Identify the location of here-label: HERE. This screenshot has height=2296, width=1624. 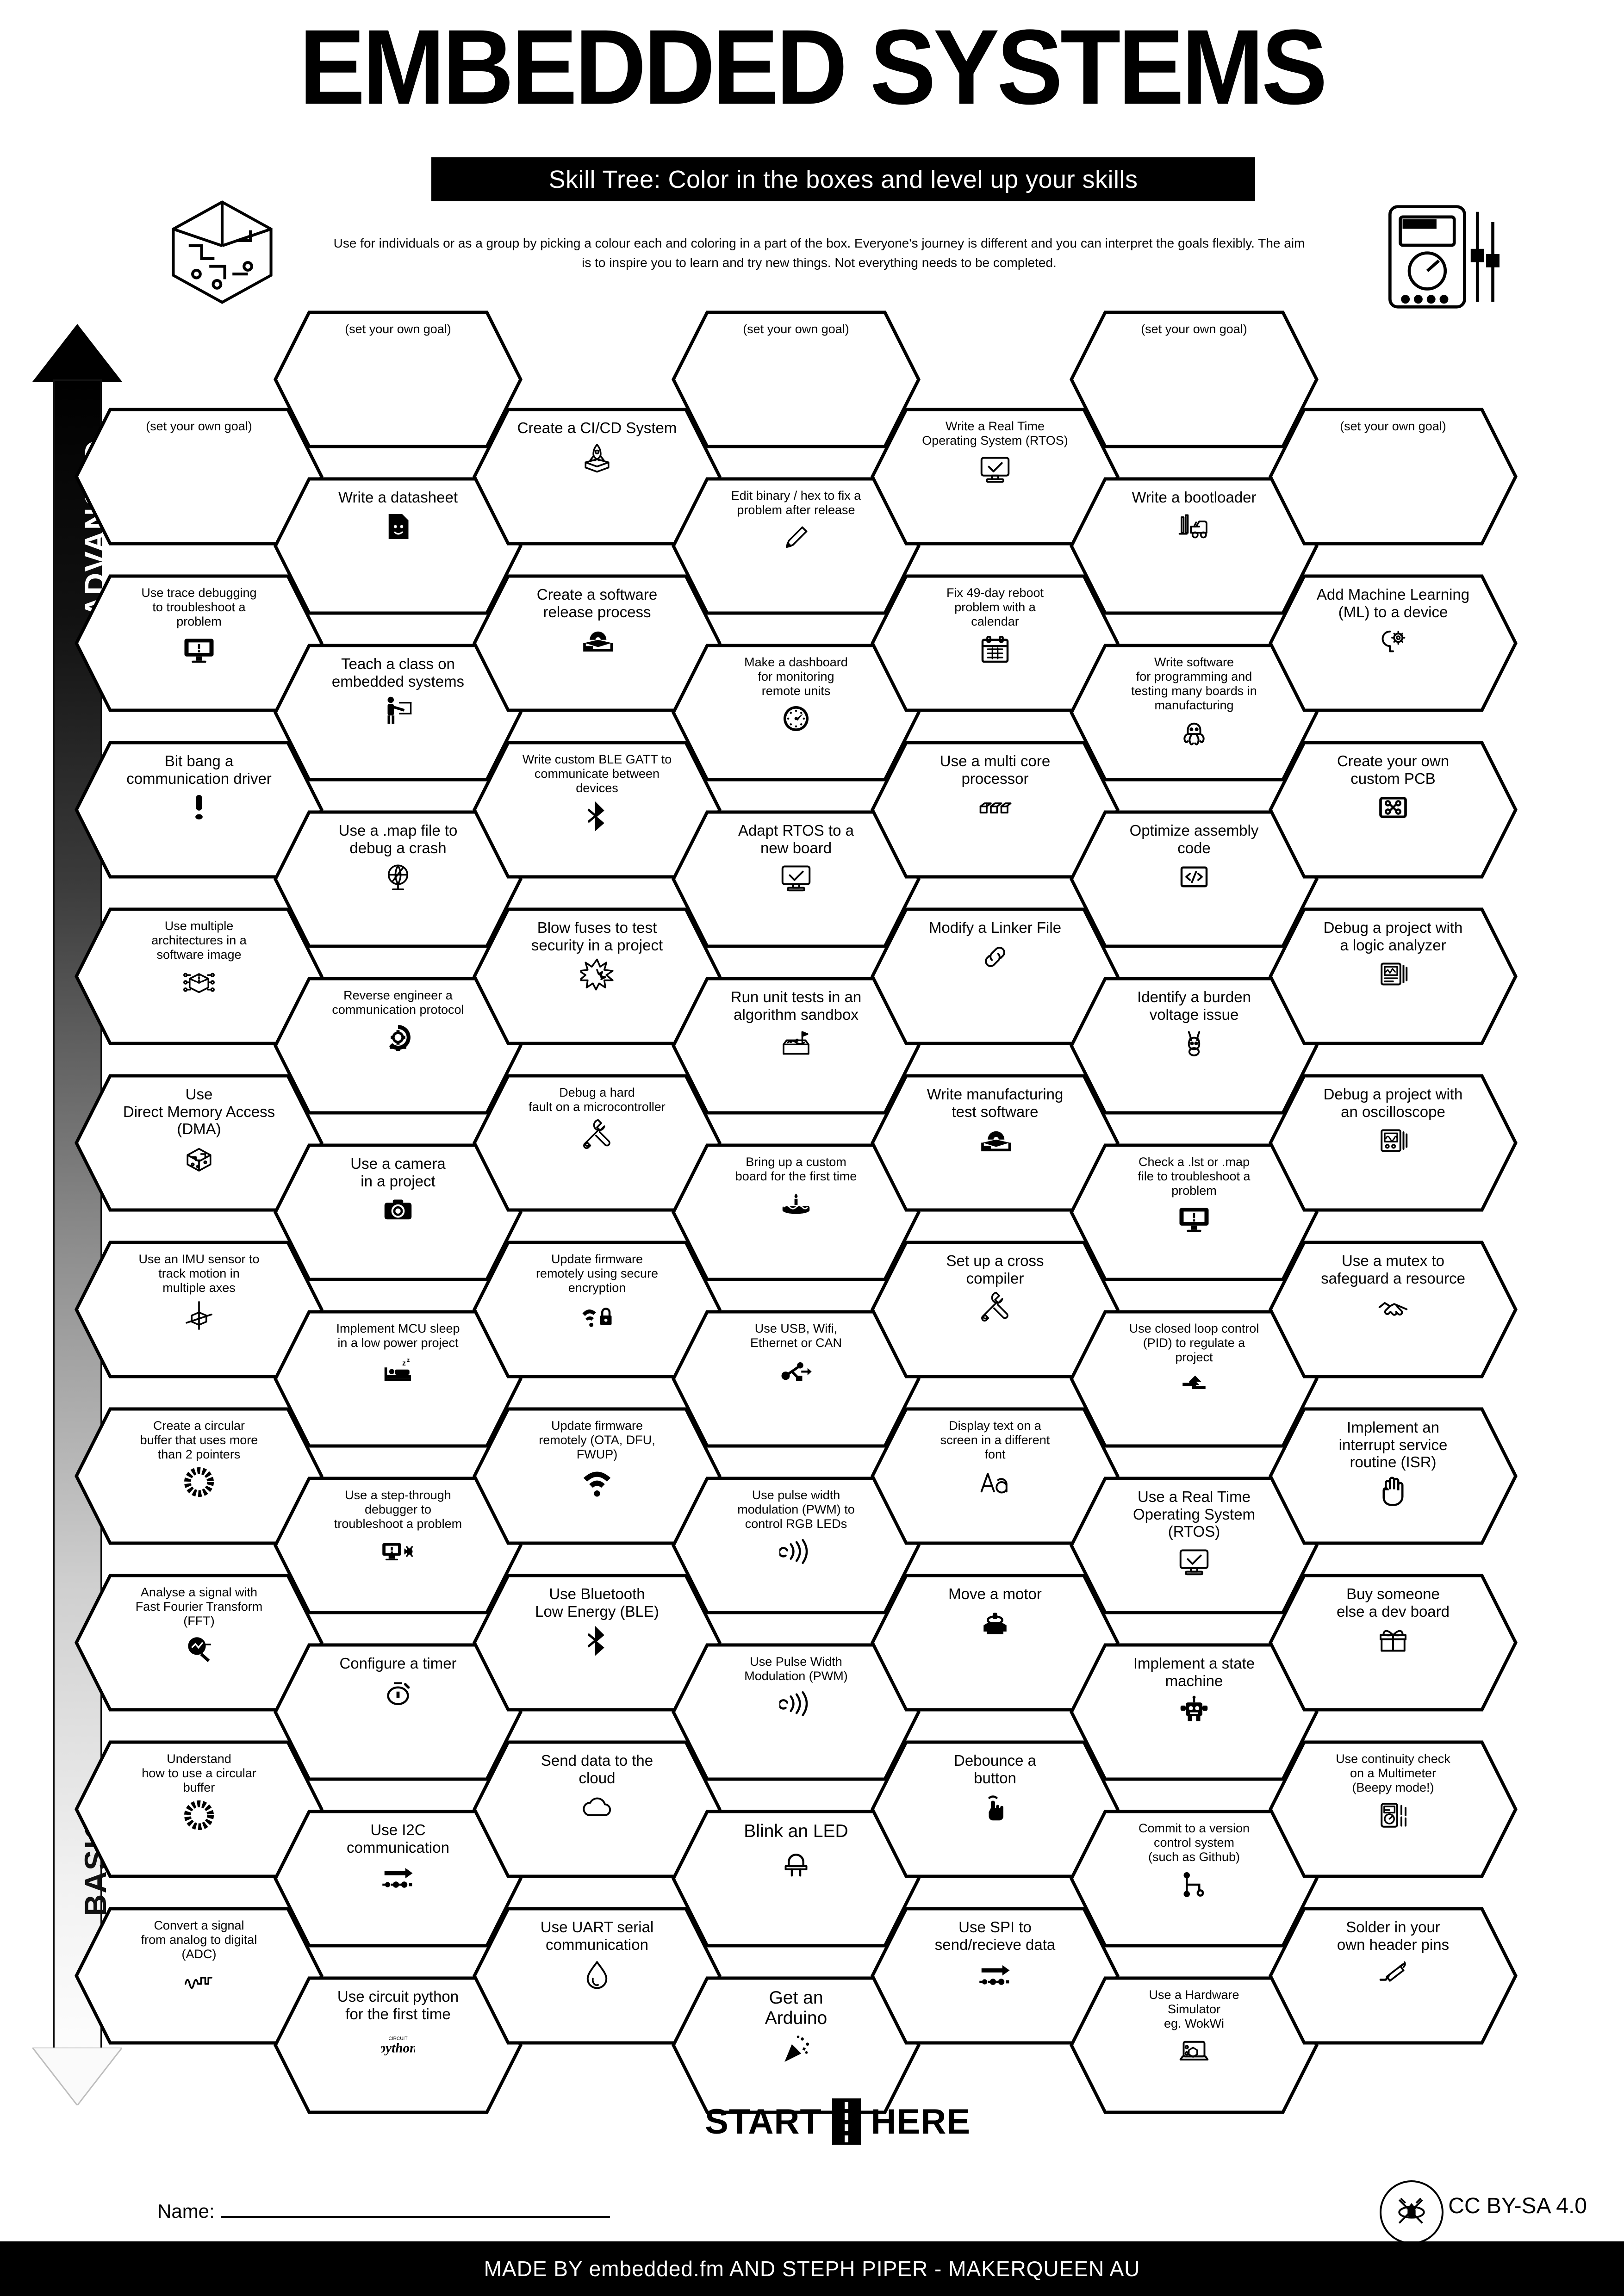
(921, 2121).